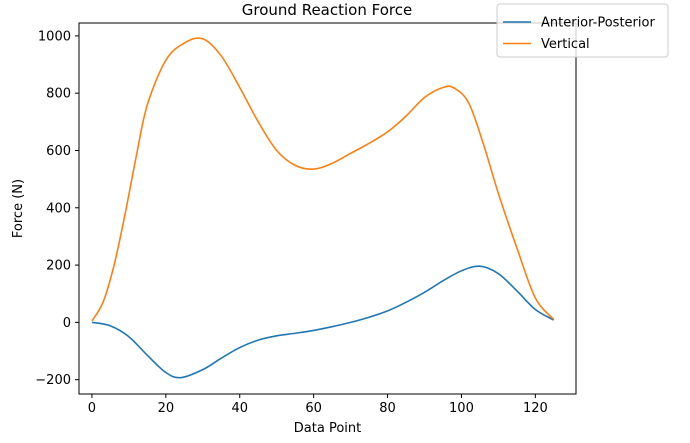 The image size is (690, 443). What do you see at coordinates (565, 44) in the screenshot?
I see `legend-label-vertical: Vertical` at bounding box center [565, 44].